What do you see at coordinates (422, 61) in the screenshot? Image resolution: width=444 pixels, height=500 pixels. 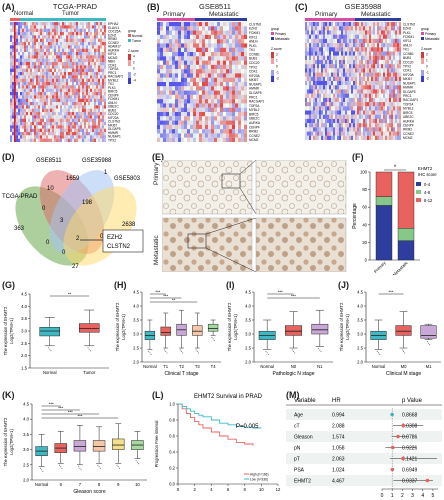 I see `legend-scale-cell` at bounding box center [422, 61].